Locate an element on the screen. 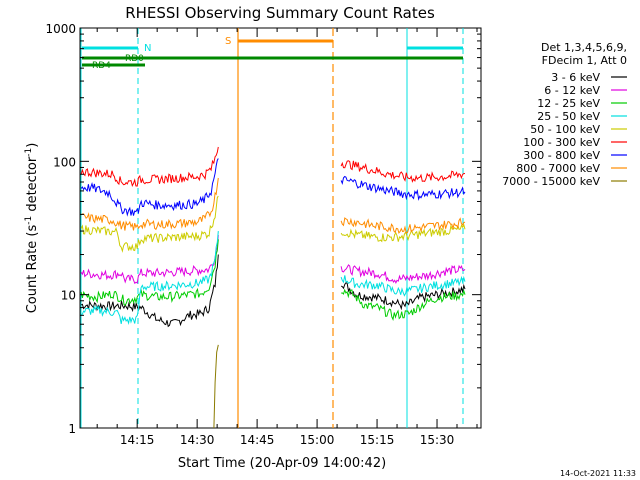 The height and width of the screenshot is (480, 640). ylabel-sup1: -1 is located at coordinates (29, 220).